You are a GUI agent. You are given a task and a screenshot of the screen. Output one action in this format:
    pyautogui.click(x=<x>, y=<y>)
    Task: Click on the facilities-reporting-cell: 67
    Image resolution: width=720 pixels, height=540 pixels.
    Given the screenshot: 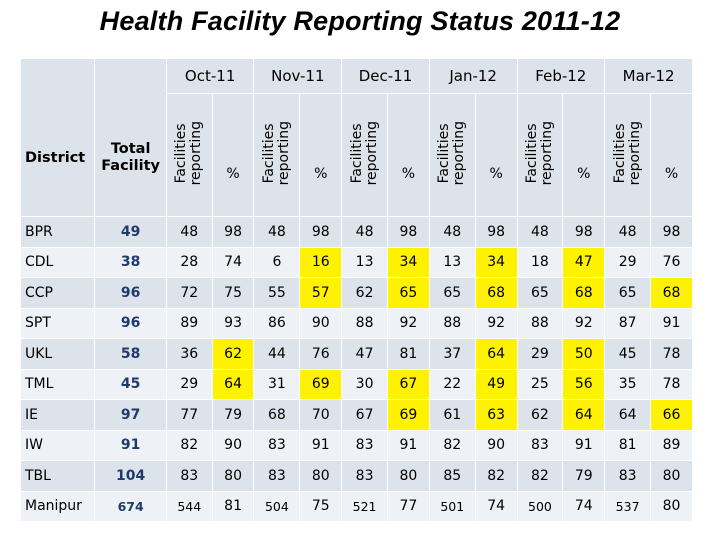 What is the action you would take?
    pyautogui.click(x=365, y=415)
    